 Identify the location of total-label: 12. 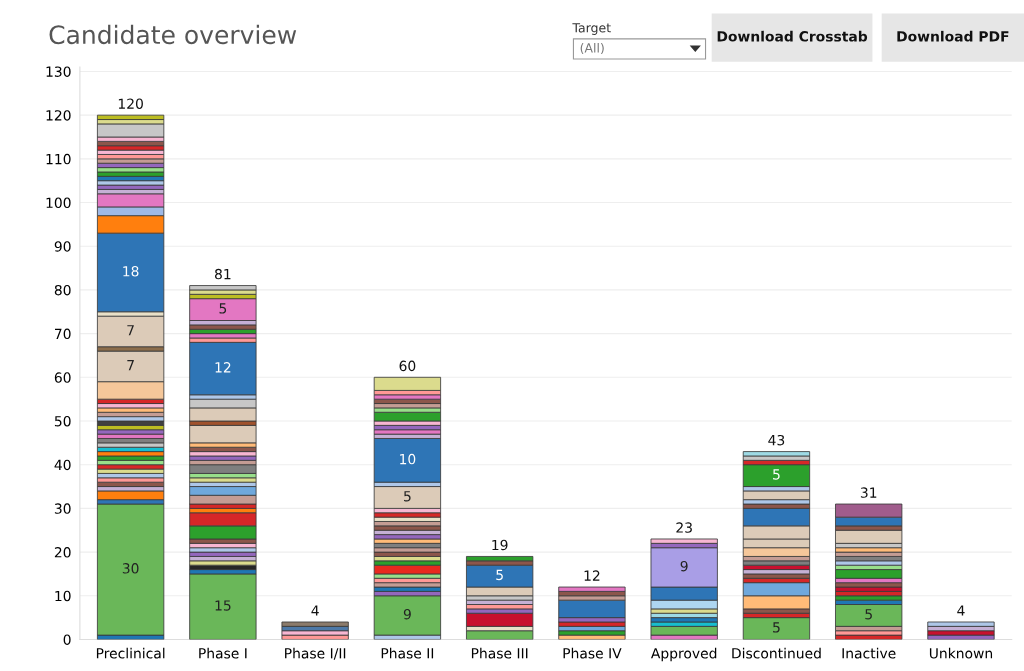
(592, 575).